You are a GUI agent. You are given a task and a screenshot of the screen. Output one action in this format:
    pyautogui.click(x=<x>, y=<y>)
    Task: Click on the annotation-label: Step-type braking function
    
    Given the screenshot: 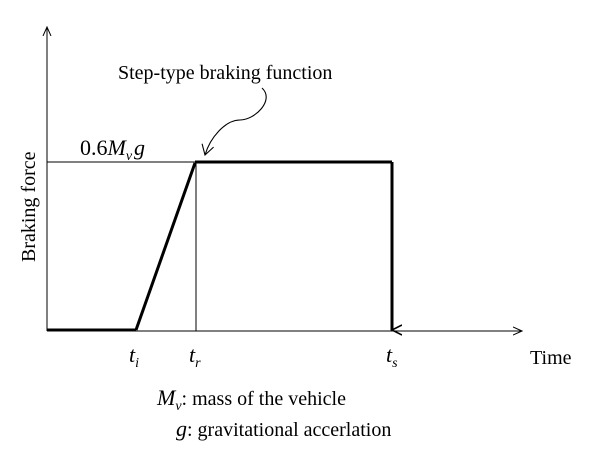 What is the action you would take?
    pyautogui.click(x=225, y=73)
    